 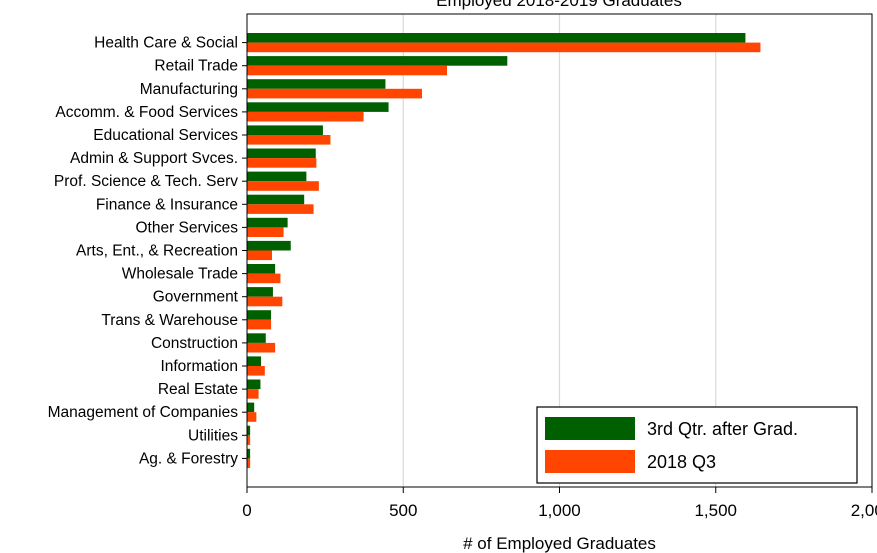 What do you see at coordinates (246, 510) in the screenshot?
I see `x-tick-label: 0` at bounding box center [246, 510].